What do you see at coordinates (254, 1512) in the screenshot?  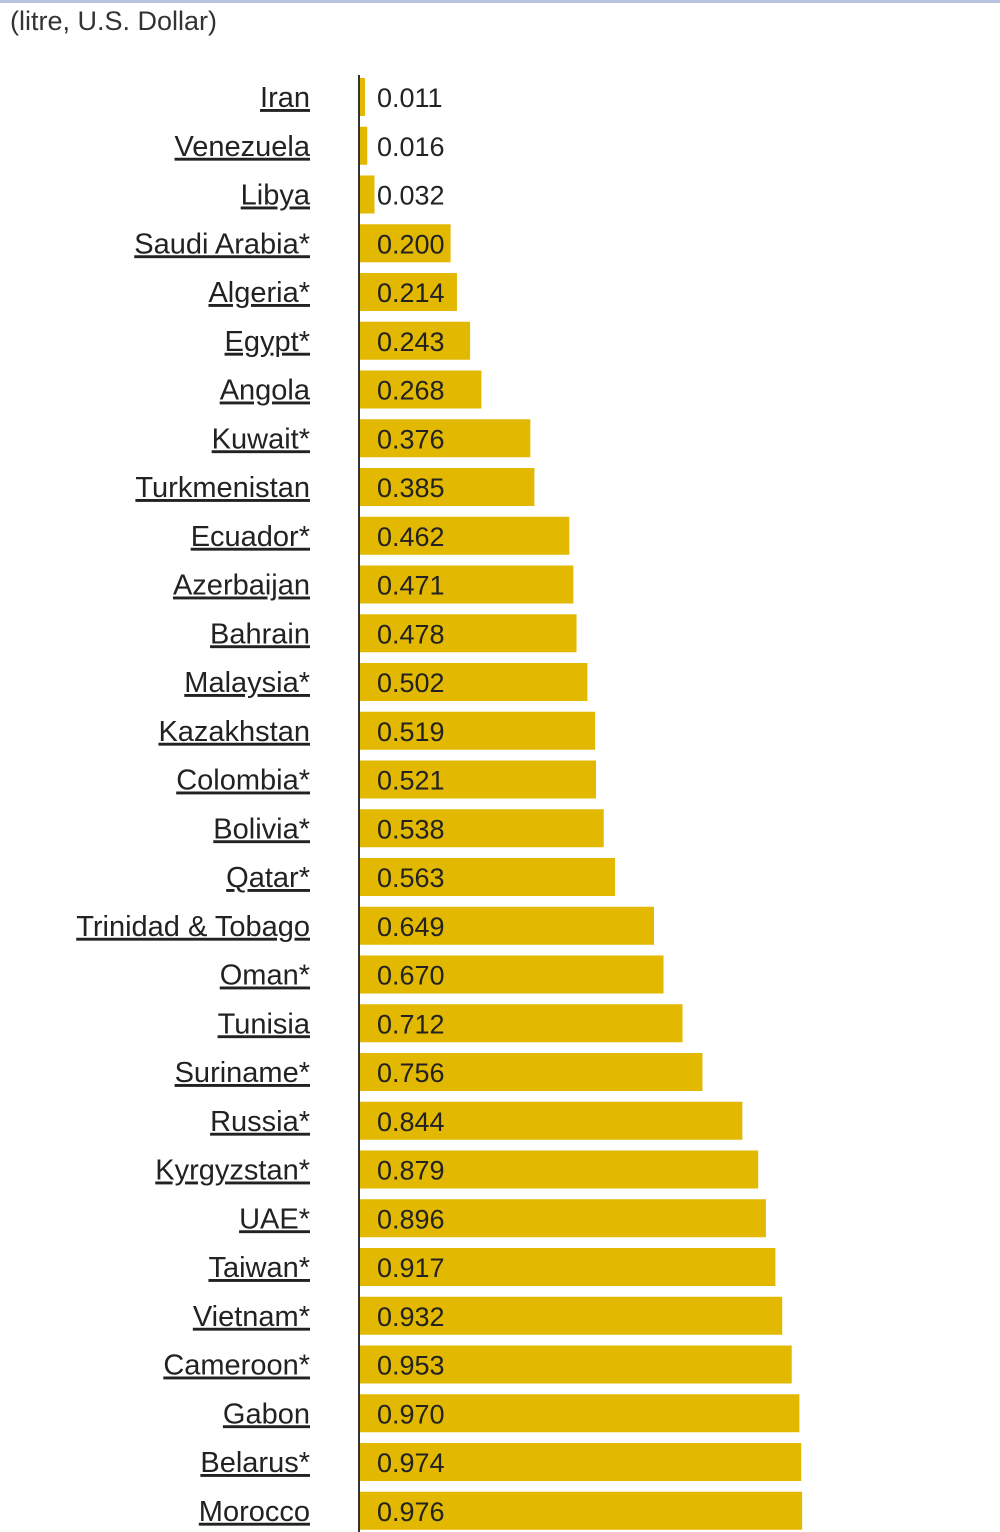 I see `category-label: Morocco` at bounding box center [254, 1512].